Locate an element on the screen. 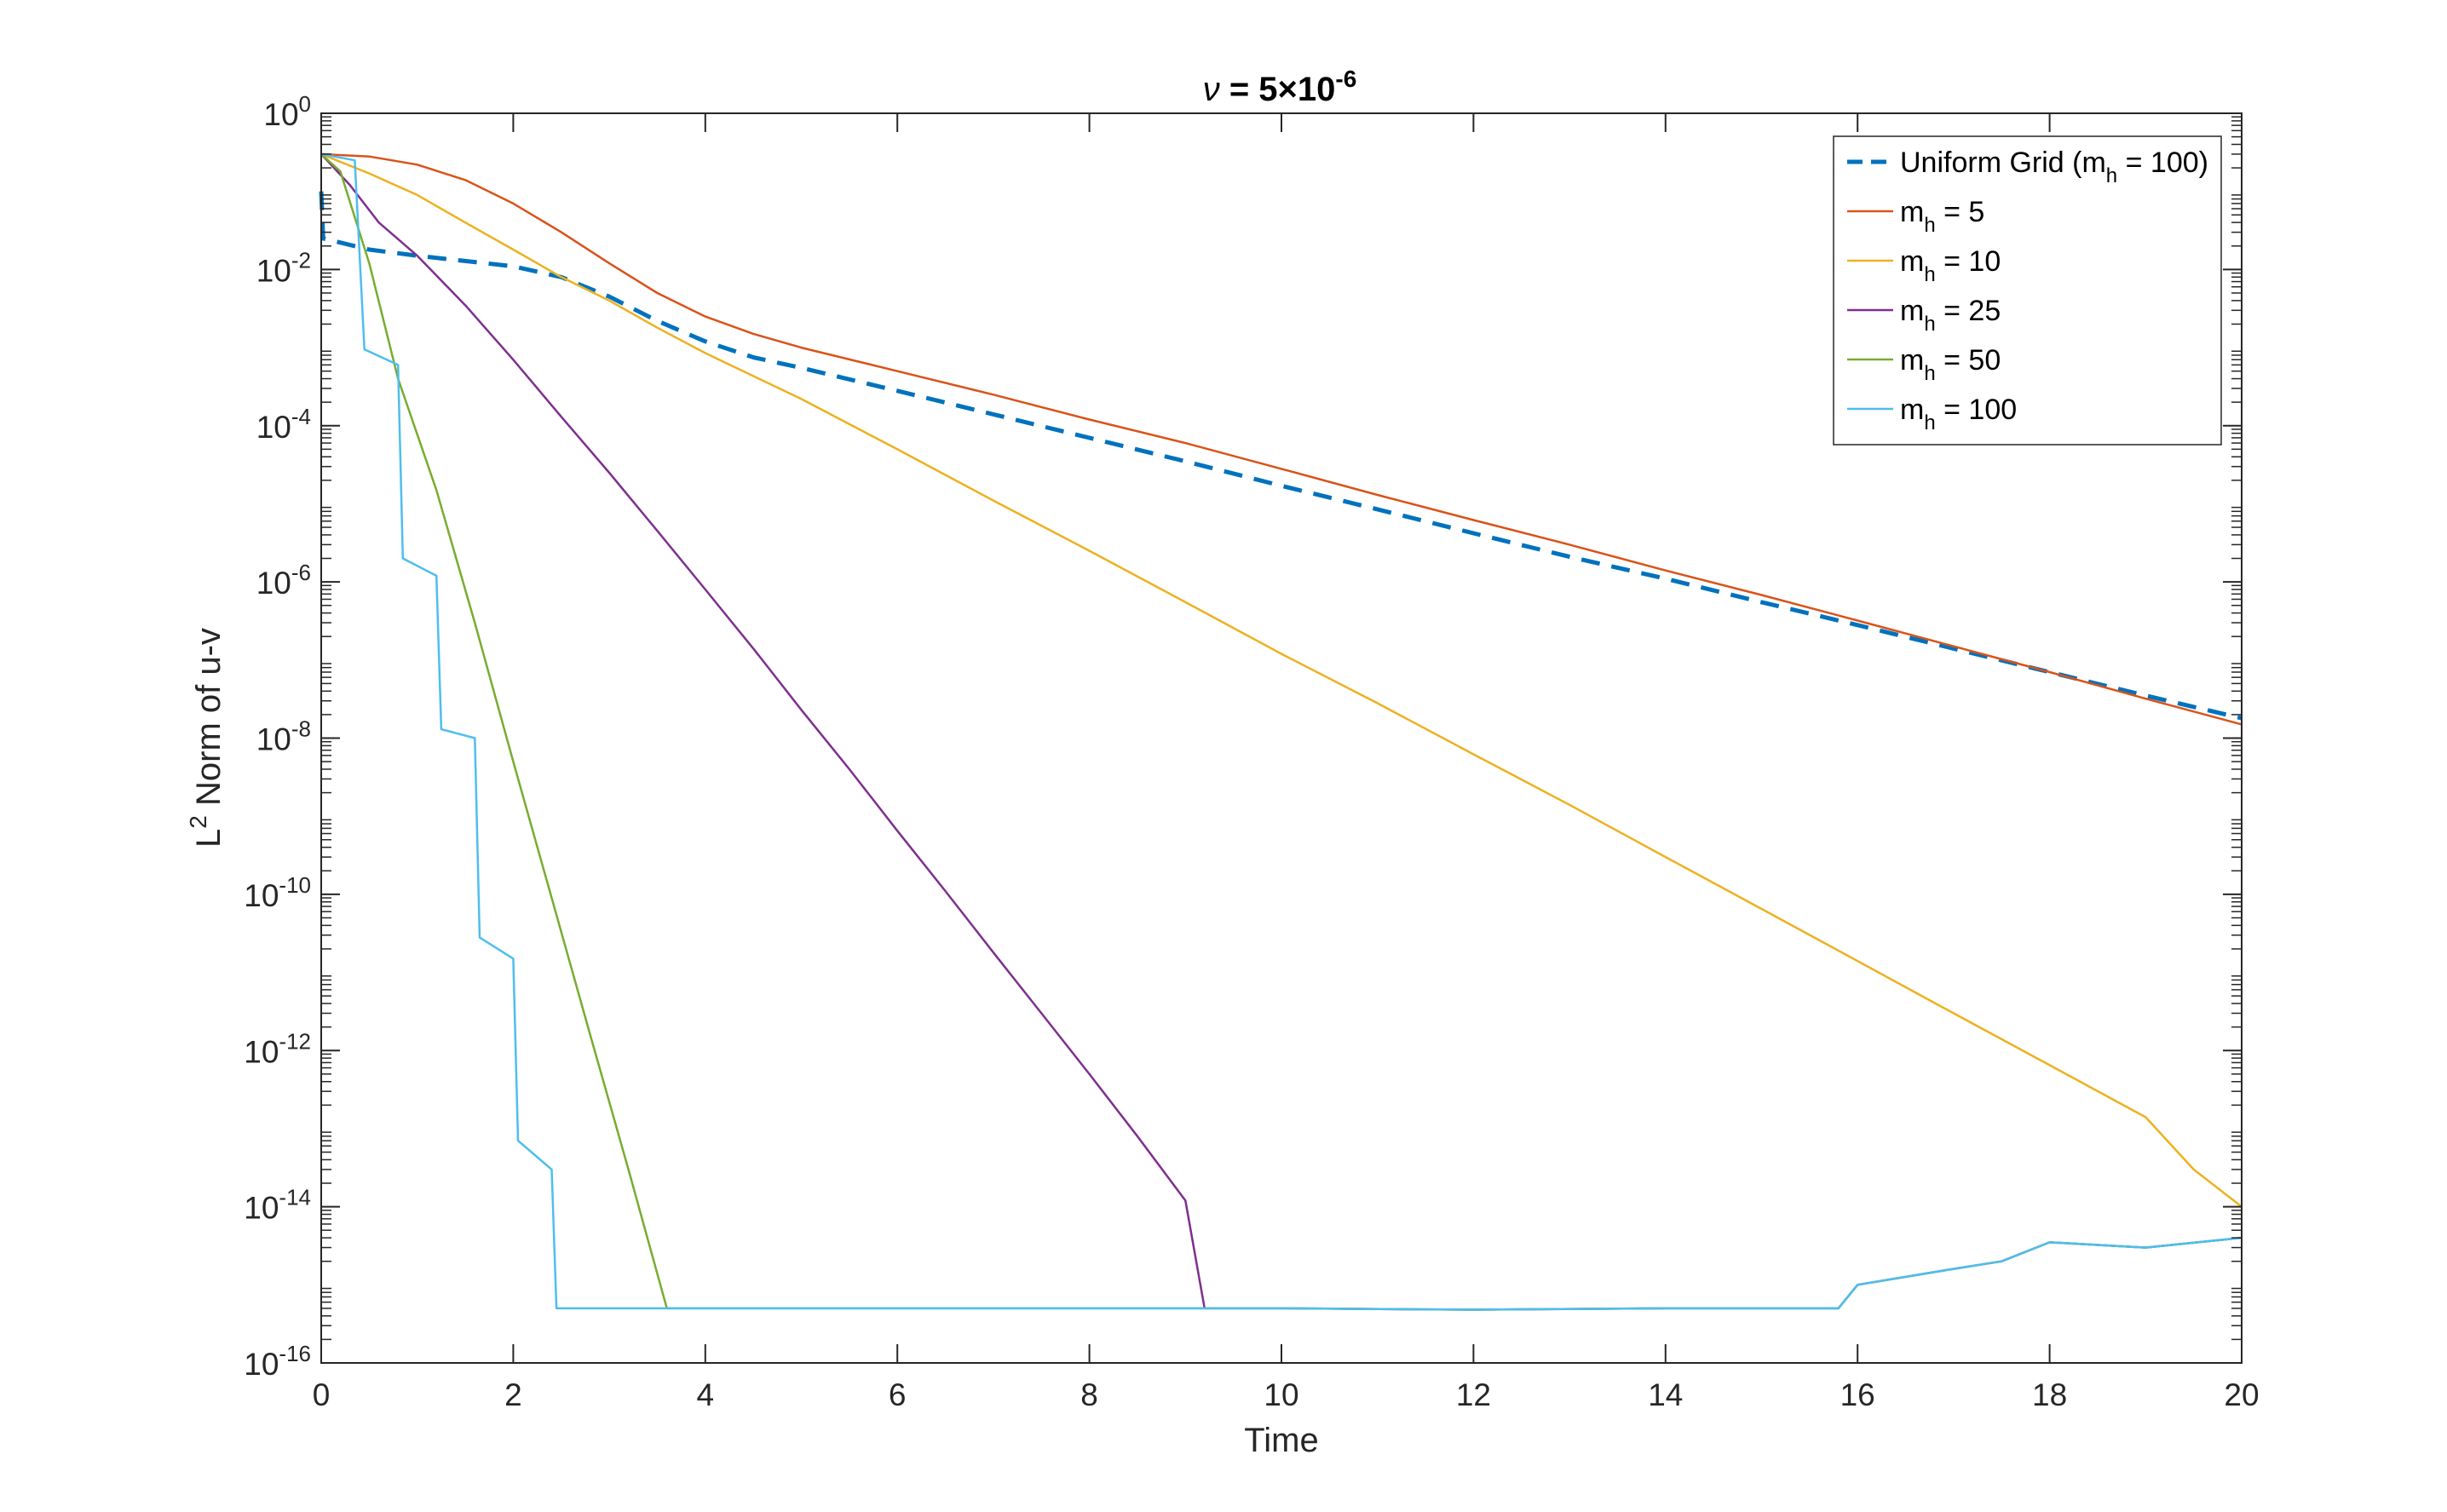 Image resolution: width=2447 pixels, height=1512 pixels. x-tick-label-6: 12 is located at coordinates (1473, 1394).